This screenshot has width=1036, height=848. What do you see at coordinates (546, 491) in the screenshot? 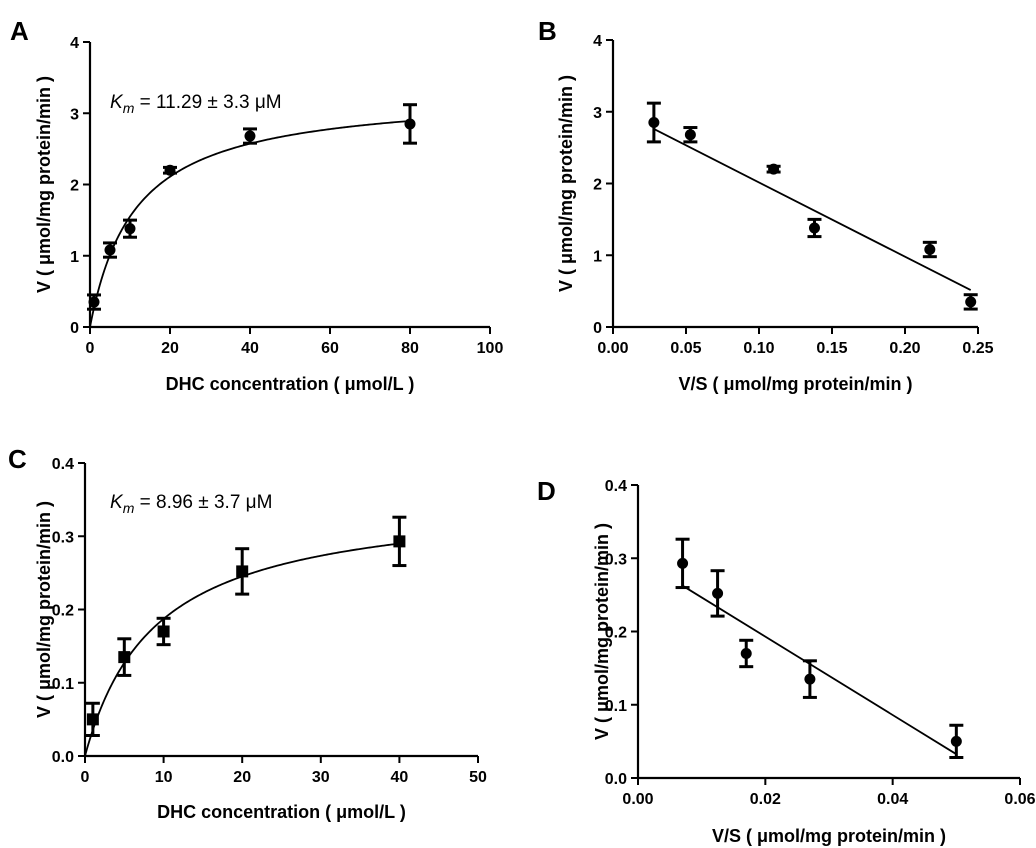
I see `panel-letter: D` at bounding box center [546, 491].